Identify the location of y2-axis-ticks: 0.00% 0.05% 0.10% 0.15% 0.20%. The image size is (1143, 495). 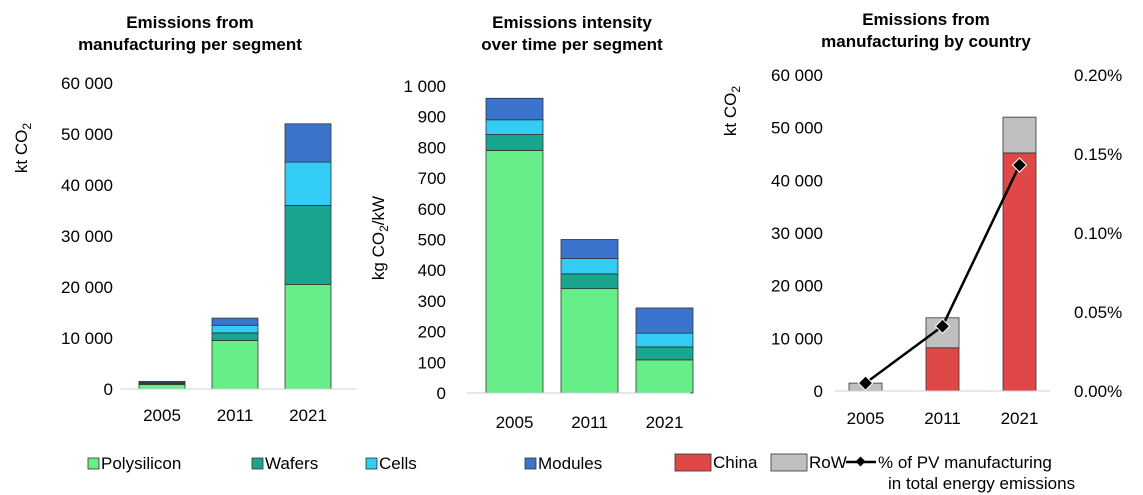
(1098, 233).